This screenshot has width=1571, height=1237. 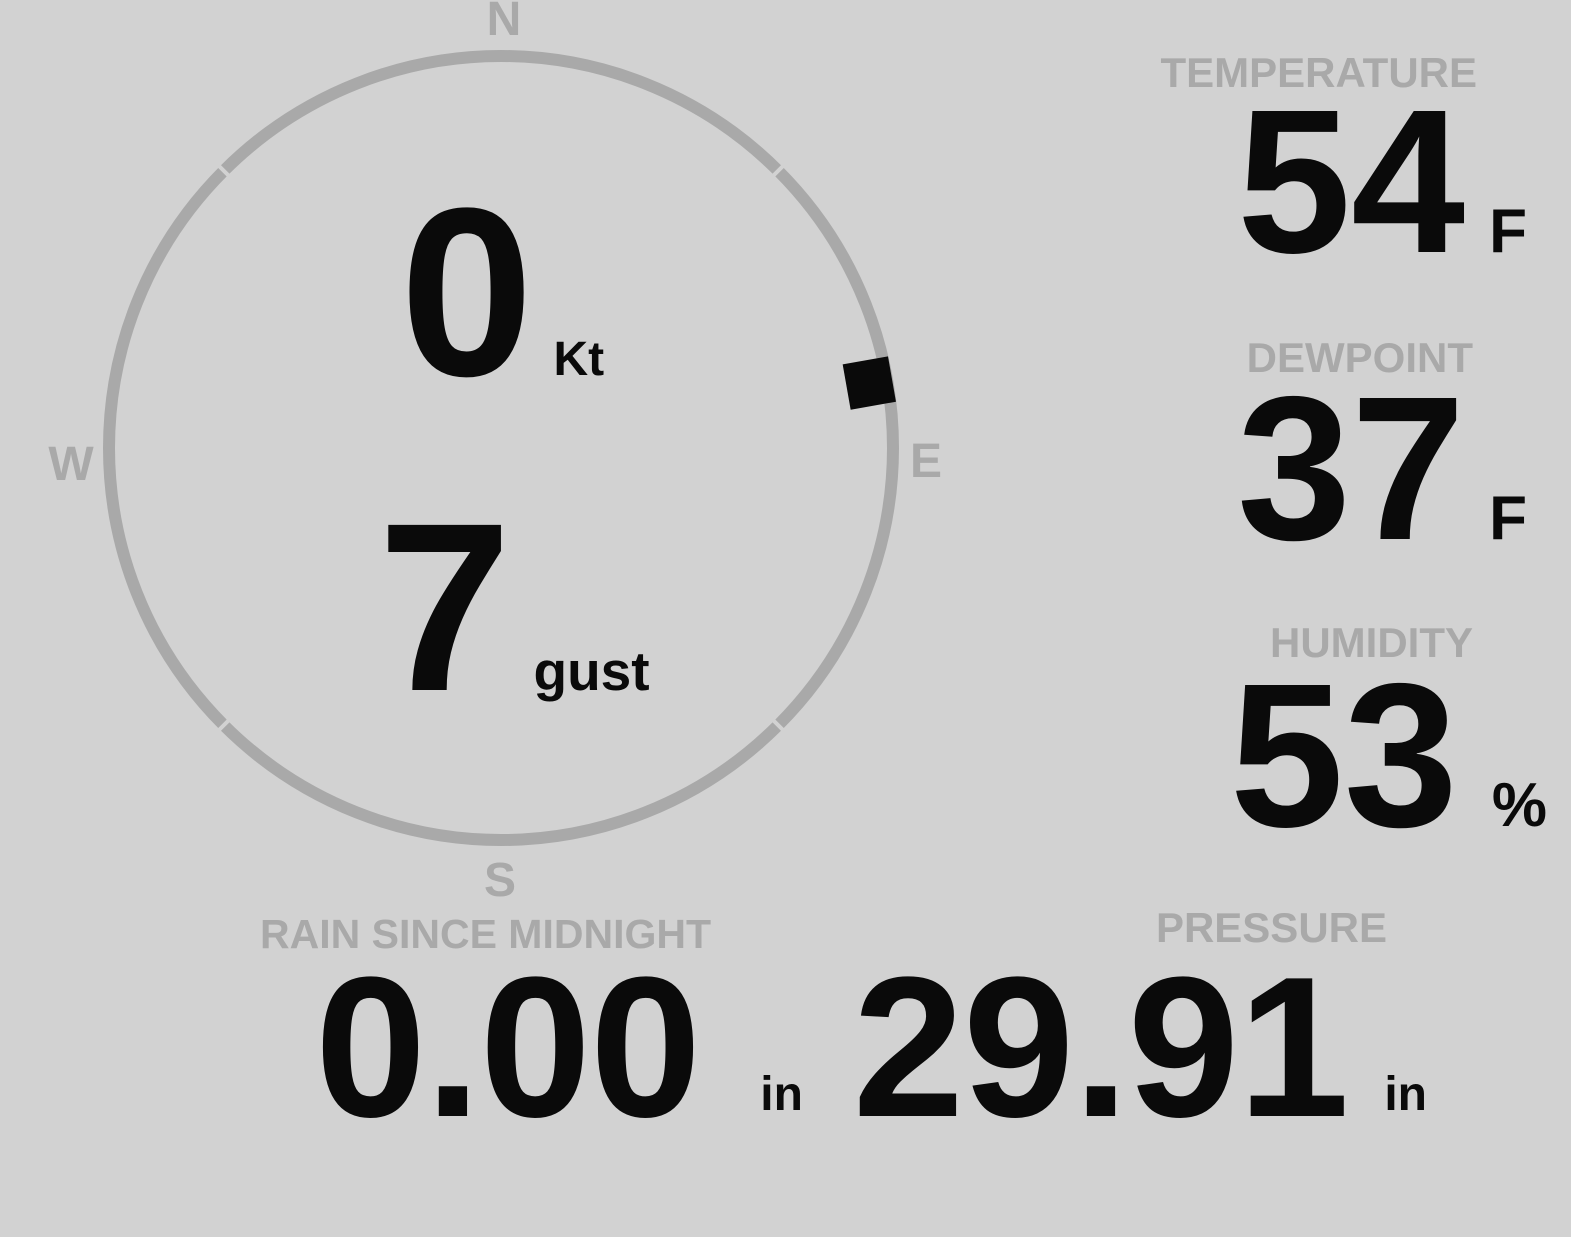 What do you see at coordinates (467, 292) in the screenshot?
I see `wind-speed-value: 0` at bounding box center [467, 292].